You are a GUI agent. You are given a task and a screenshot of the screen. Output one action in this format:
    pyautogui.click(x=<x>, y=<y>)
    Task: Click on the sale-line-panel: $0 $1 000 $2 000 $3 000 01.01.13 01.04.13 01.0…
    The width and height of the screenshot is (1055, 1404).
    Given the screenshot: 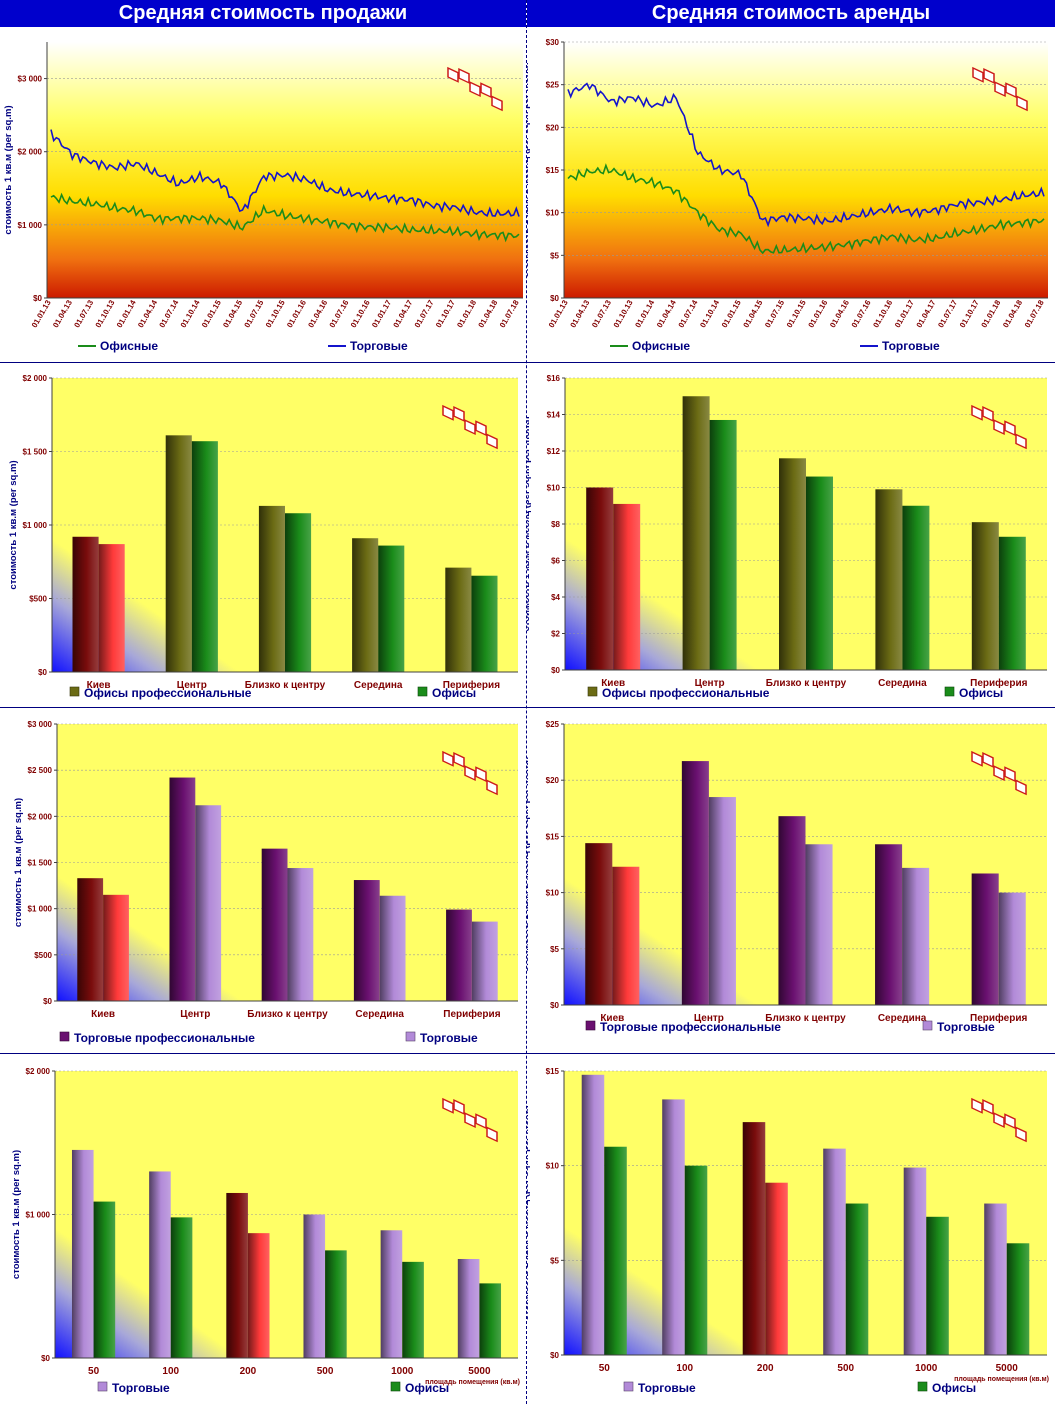 What is the action you would take?
    pyautogui.click(x=263, y=195)
    